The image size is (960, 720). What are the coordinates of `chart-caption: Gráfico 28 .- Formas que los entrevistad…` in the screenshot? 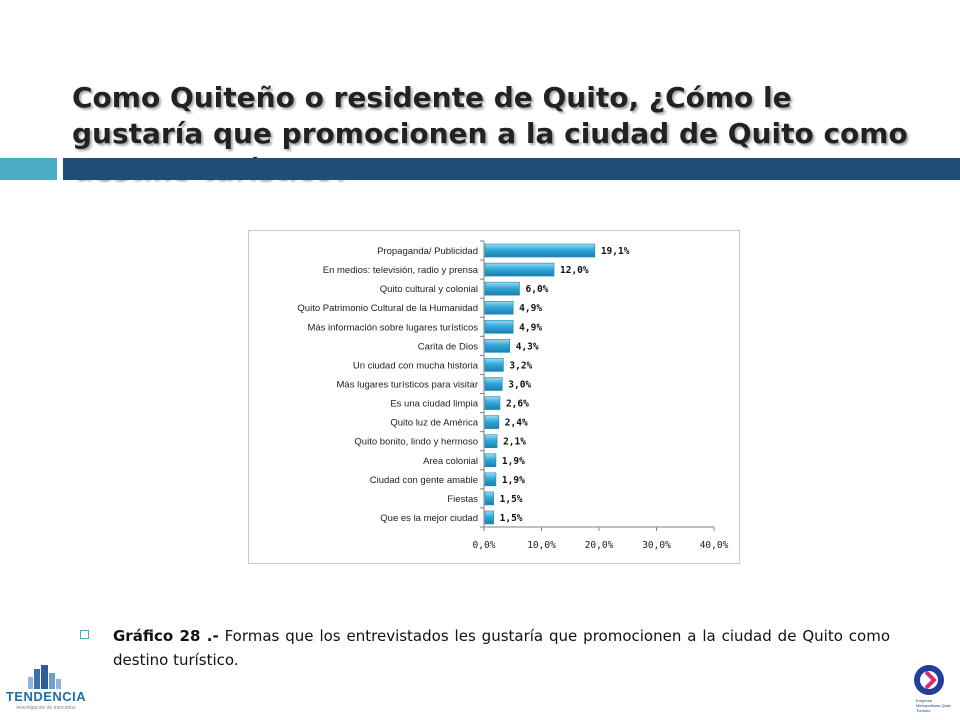 It's located at (485, 648).